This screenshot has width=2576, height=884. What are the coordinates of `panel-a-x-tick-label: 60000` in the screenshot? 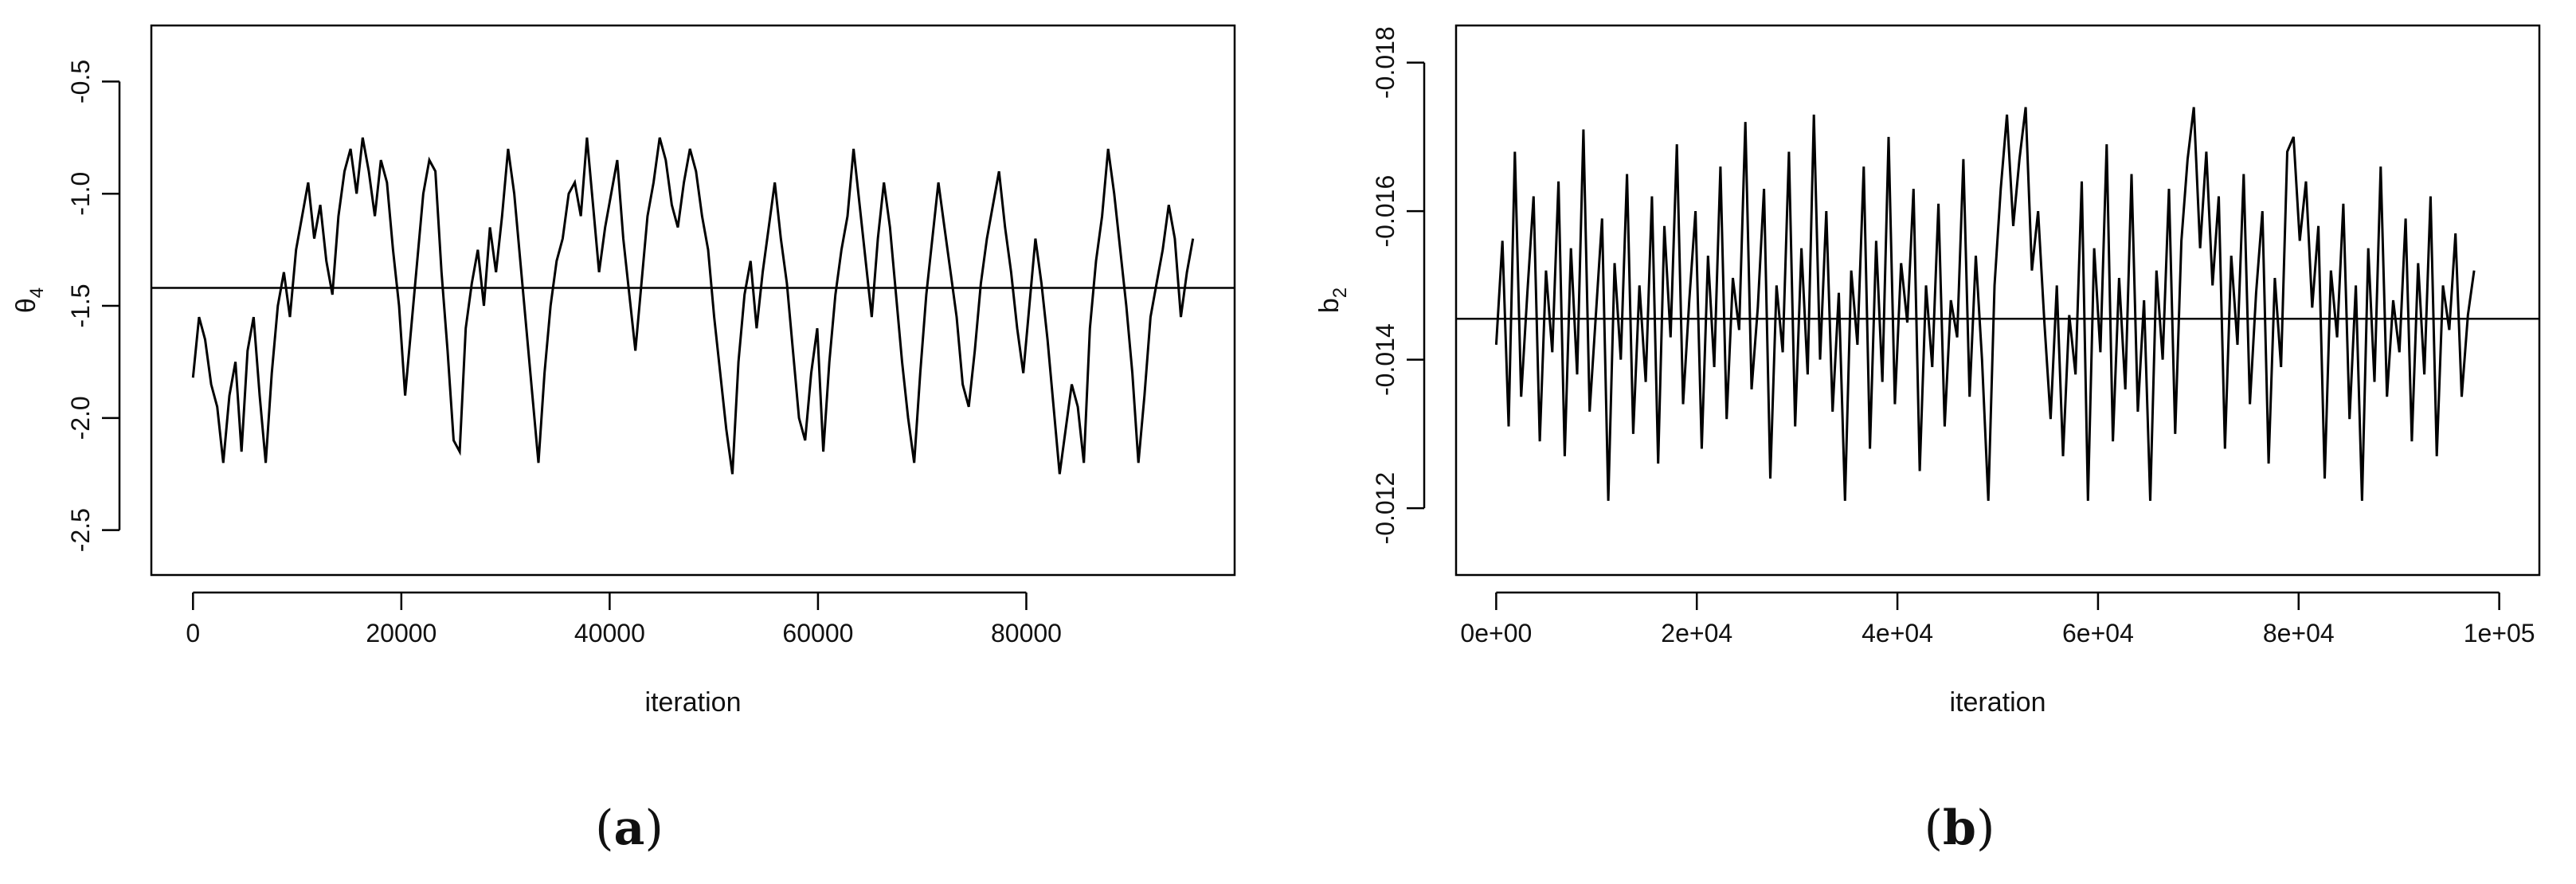 It's located at (817, 633).